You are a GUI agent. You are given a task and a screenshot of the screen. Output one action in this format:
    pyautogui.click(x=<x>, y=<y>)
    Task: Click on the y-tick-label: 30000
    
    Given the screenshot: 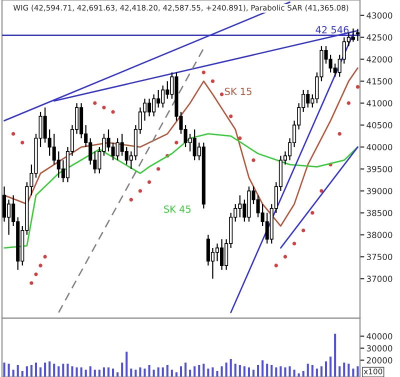 What is the action you would take?
    pyautogui.click(x=379, y=348)
    